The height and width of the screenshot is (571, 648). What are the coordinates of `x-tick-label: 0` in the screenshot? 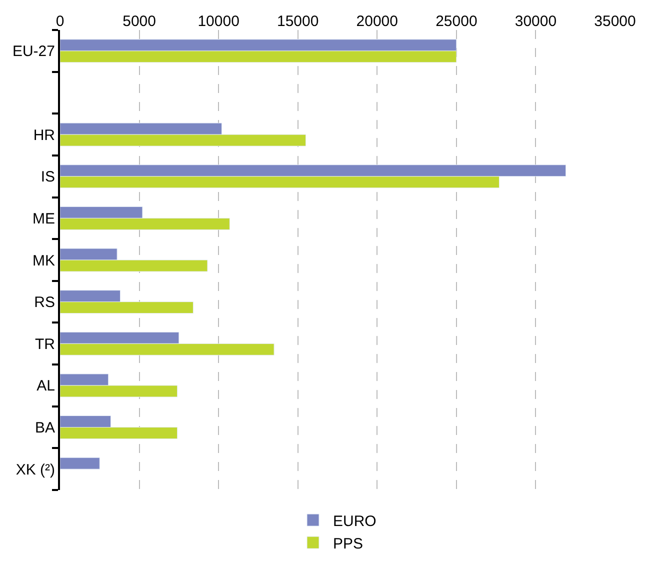 It's located at (60, 21).